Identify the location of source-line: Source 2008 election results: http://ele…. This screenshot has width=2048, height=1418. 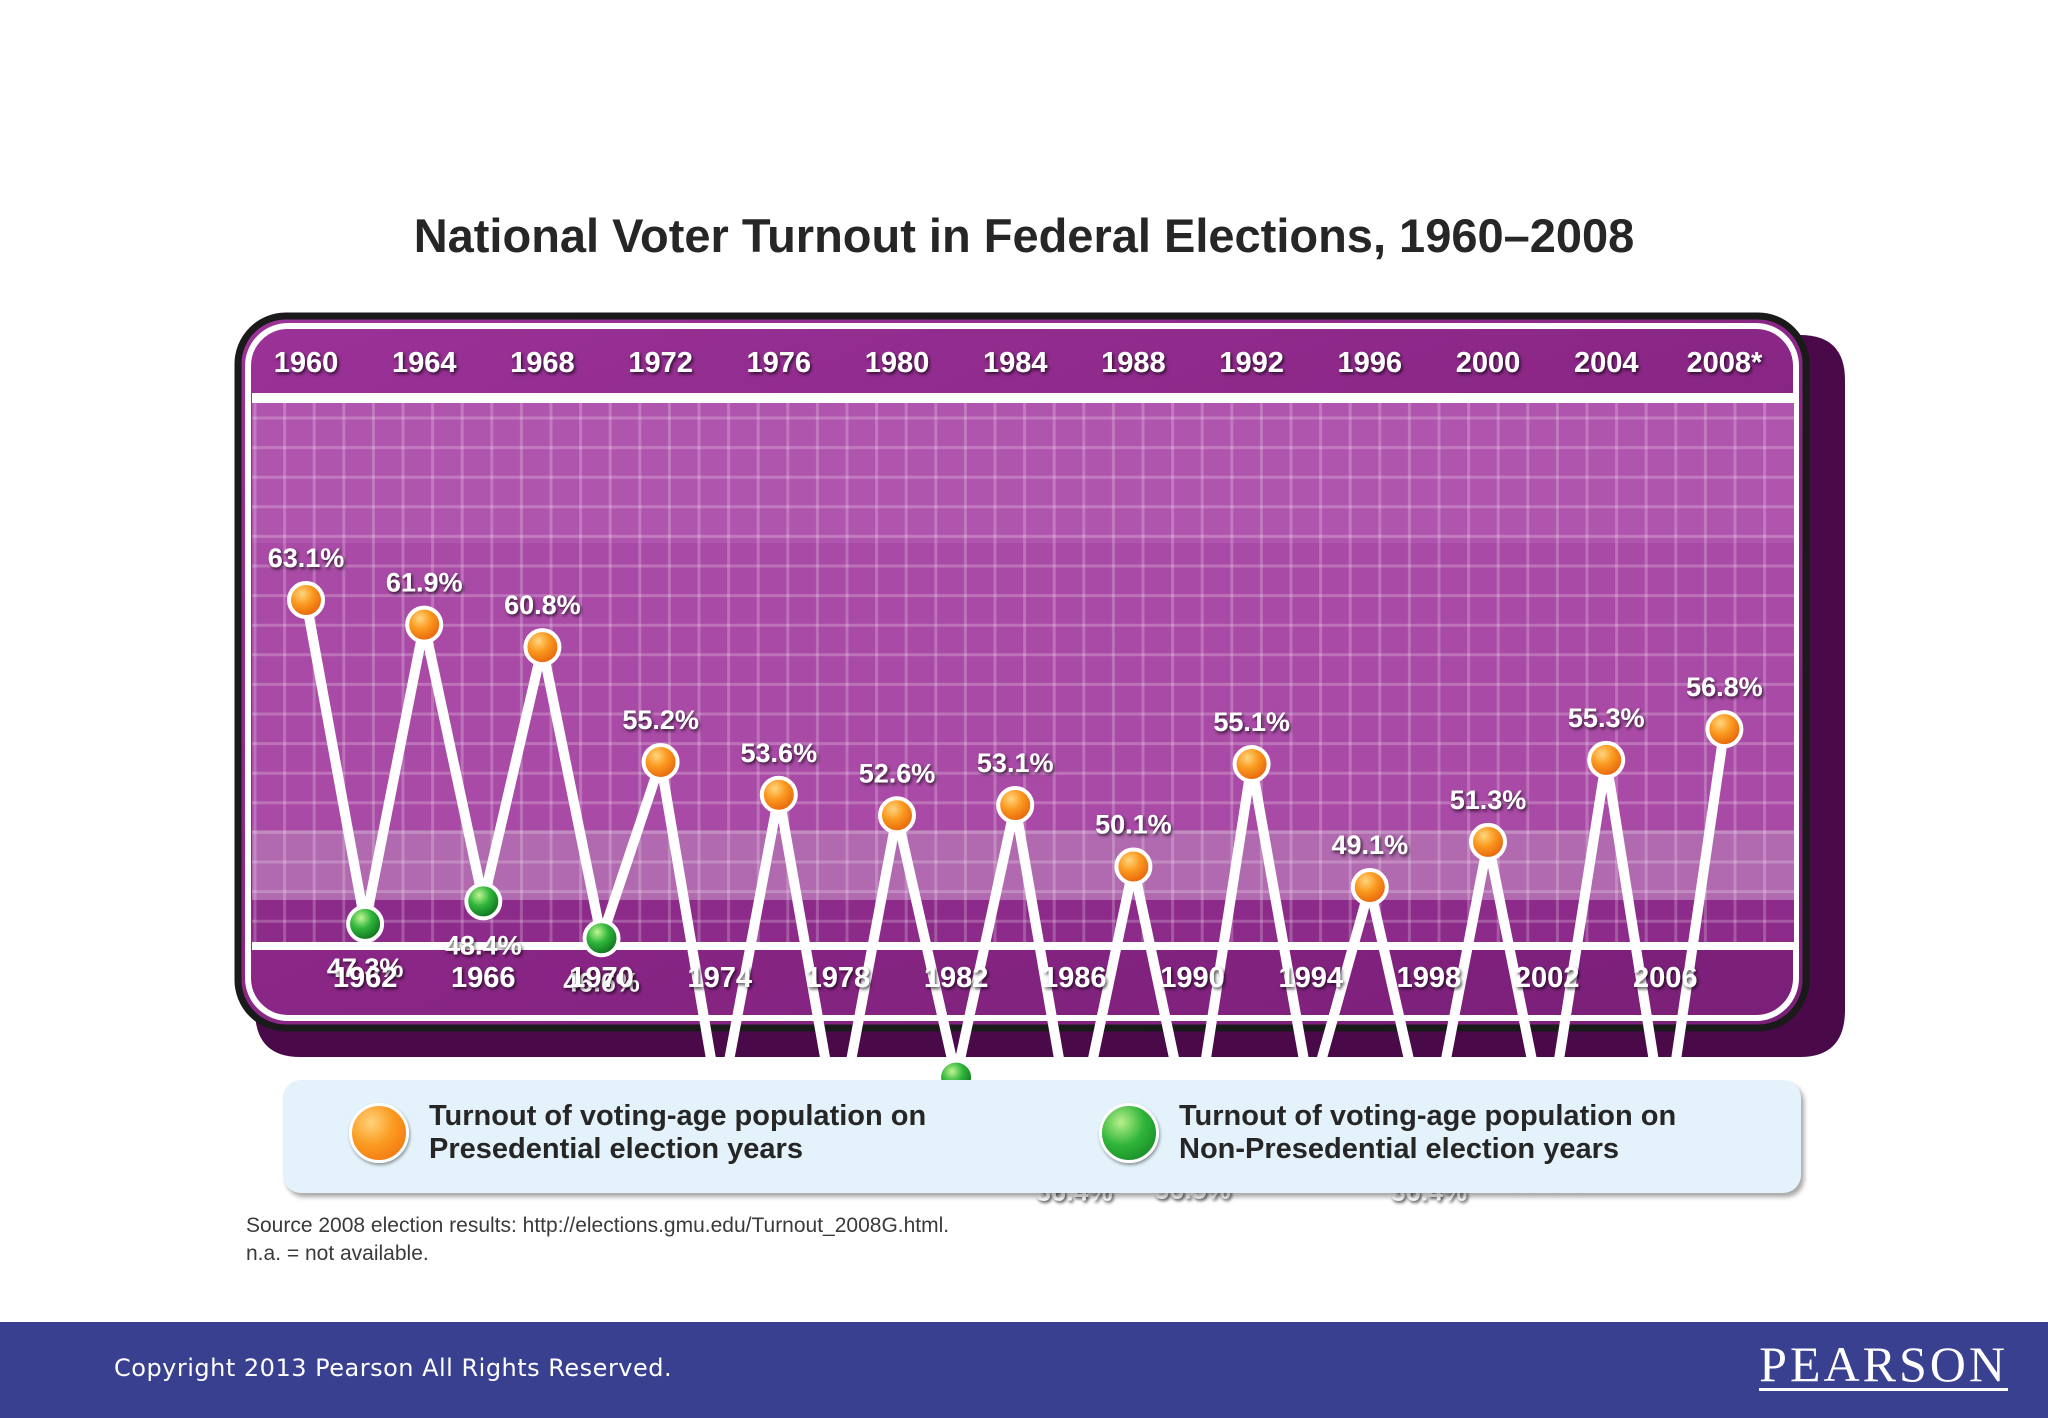
(598, 1225).